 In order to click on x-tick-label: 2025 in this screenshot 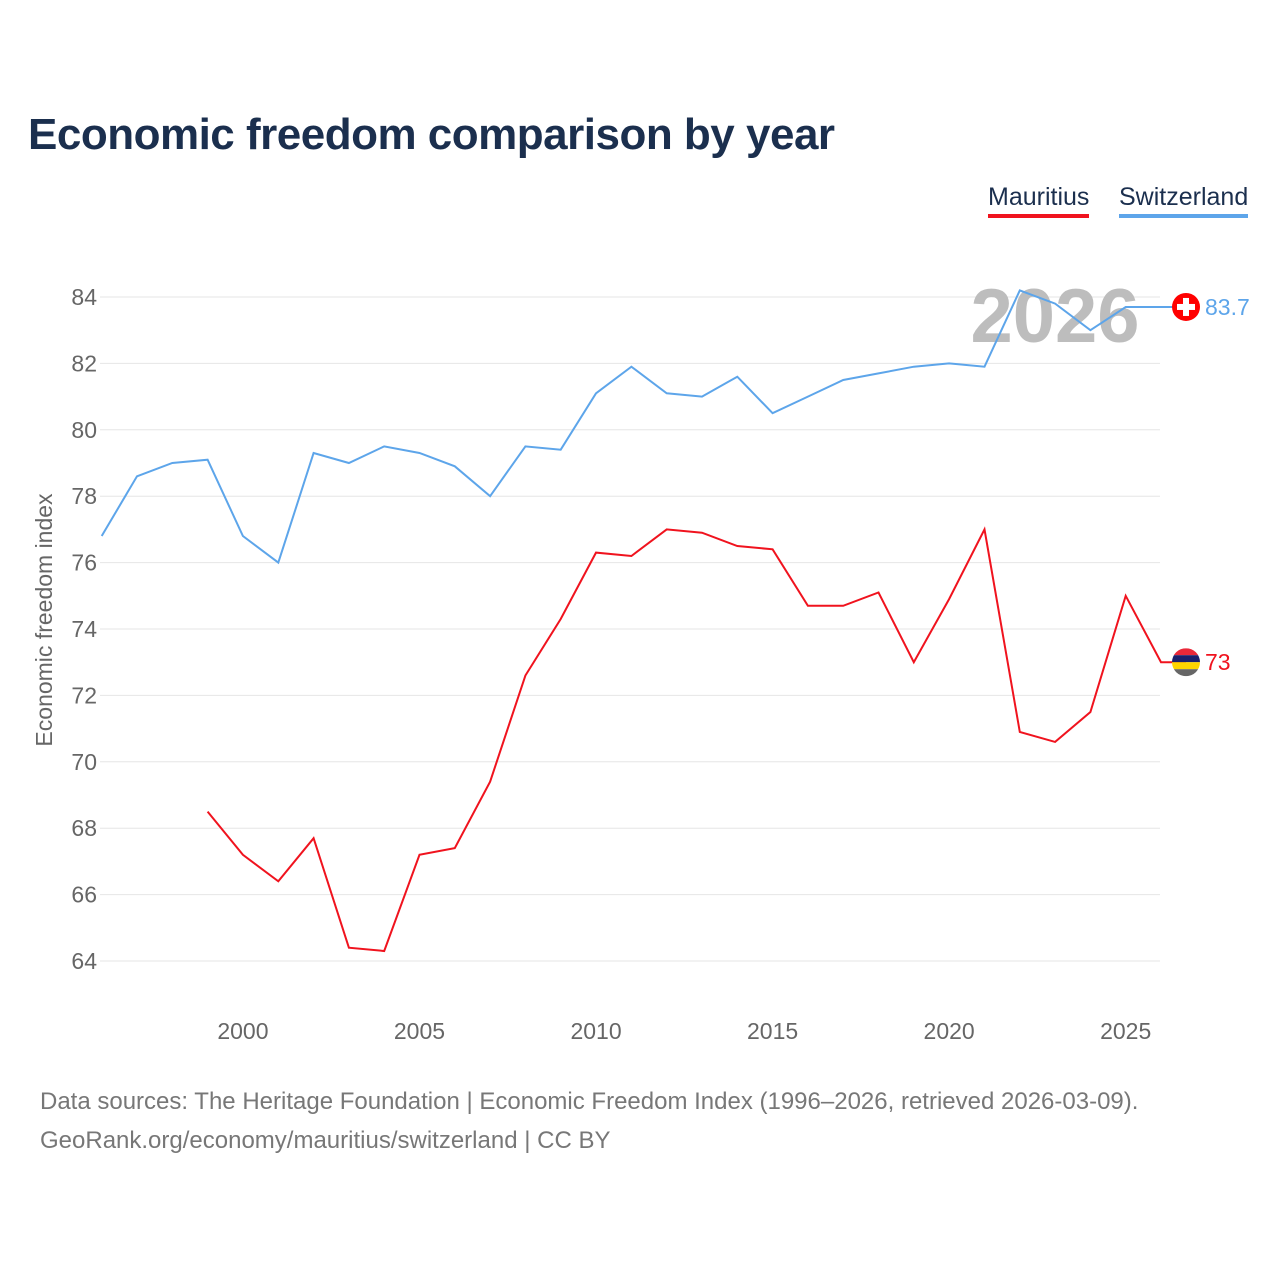, I will do `click(1125, 1031)`.